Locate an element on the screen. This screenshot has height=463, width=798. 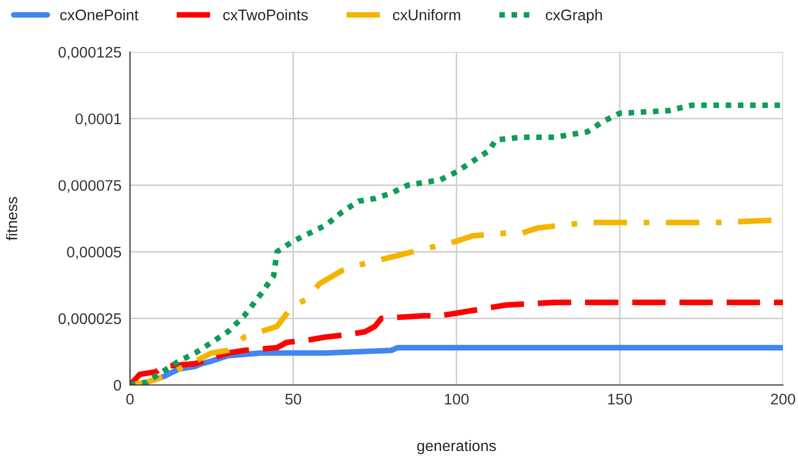
legend-label: cxTwoPoints is located at coordinates (265, 14).